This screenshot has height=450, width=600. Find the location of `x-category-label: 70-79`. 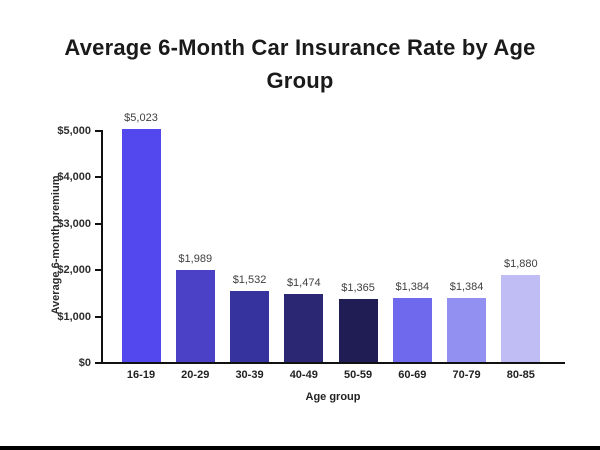

x-category-label: 70-79 is located at coordinates (466, 375).